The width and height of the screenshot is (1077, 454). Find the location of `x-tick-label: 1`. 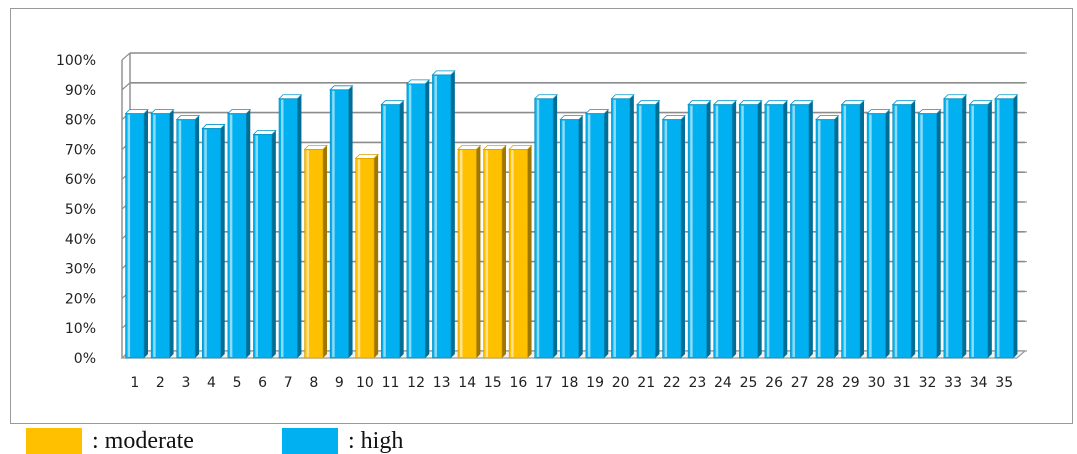

x-tick-label: 1 is located at coordinates (134, 383).